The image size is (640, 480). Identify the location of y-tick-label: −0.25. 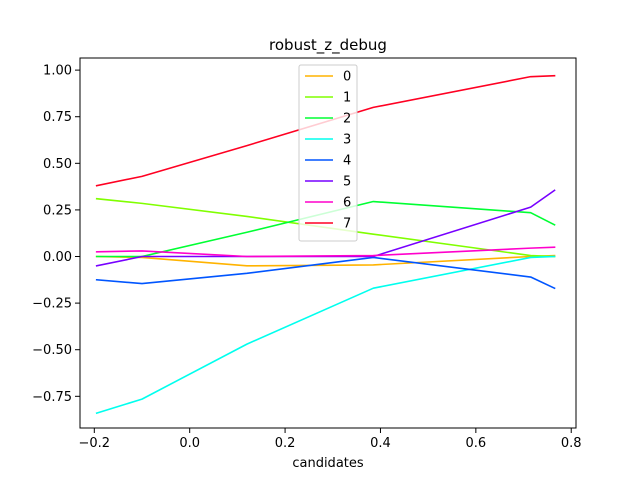
(52, 304).